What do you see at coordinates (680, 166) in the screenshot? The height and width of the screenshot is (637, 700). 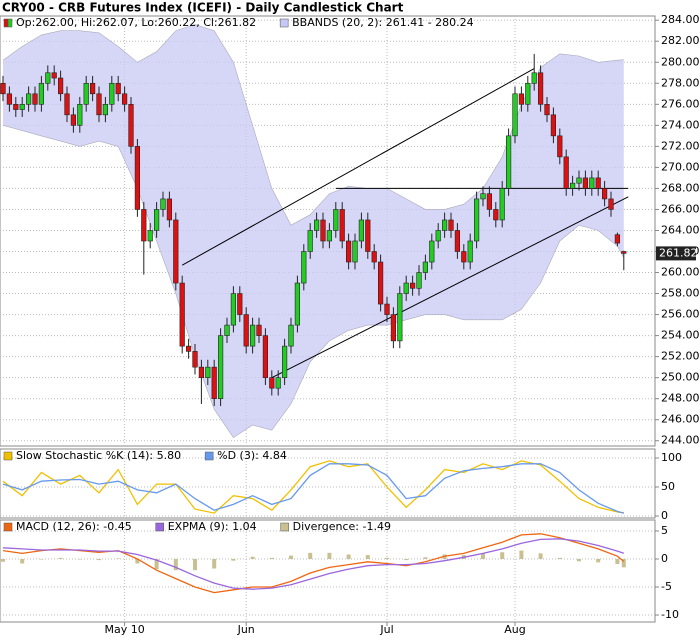 I see `y-tick-label: 270.00` at bounding box center [680, 166].